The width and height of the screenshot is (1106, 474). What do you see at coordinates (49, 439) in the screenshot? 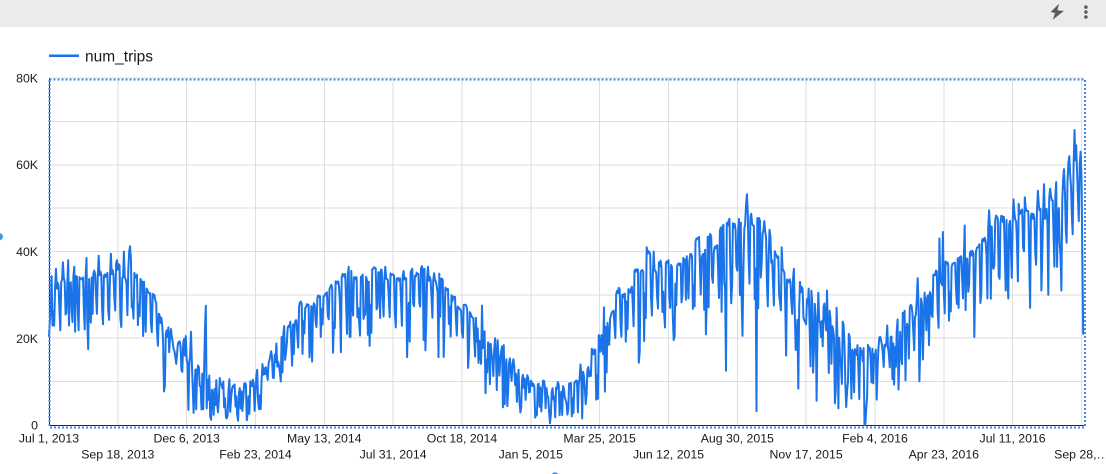
I see `svg-text: Jul 1, 2013` at bounding box center [49, 439].